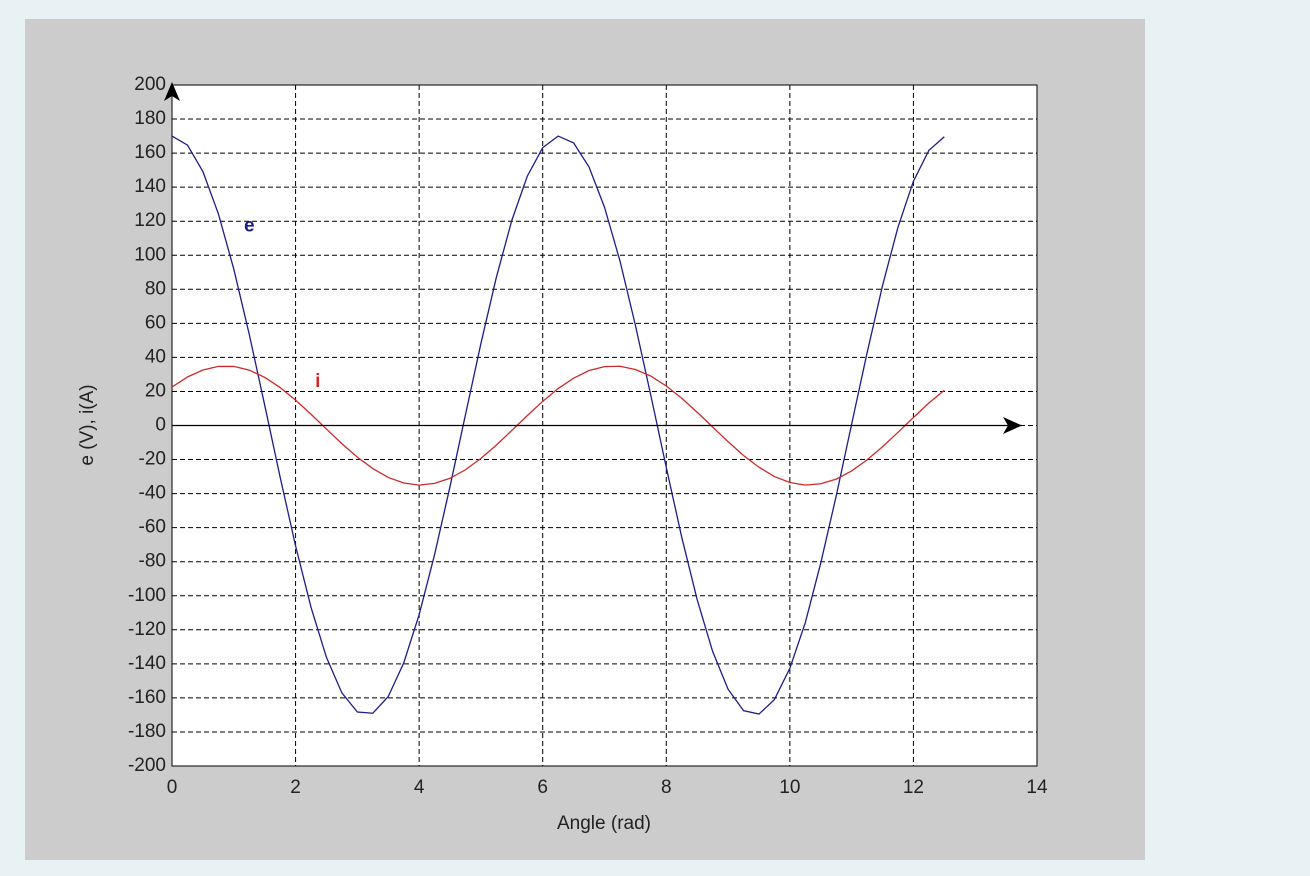  Describe the element at coordinates (150, 254) in the screenshot. I see `y-tick-label: 100` at that location.